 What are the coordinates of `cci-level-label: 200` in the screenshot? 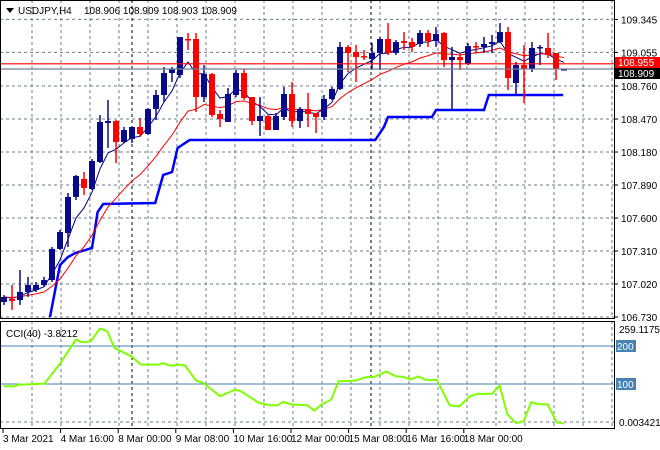 It's located at (625, 347).